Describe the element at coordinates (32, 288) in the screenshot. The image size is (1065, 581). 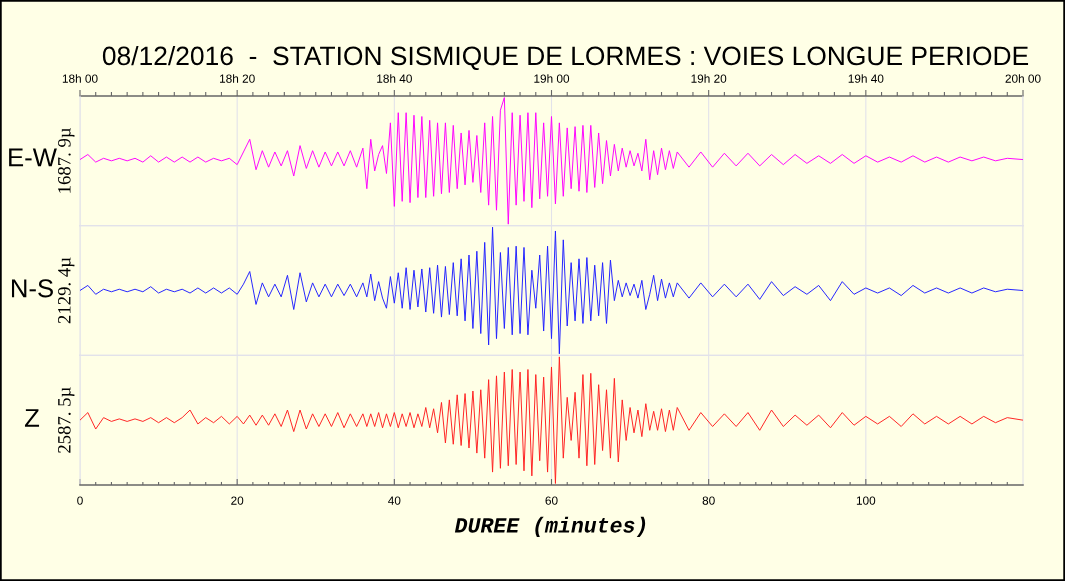
I see `series-label: N-S` at that location.